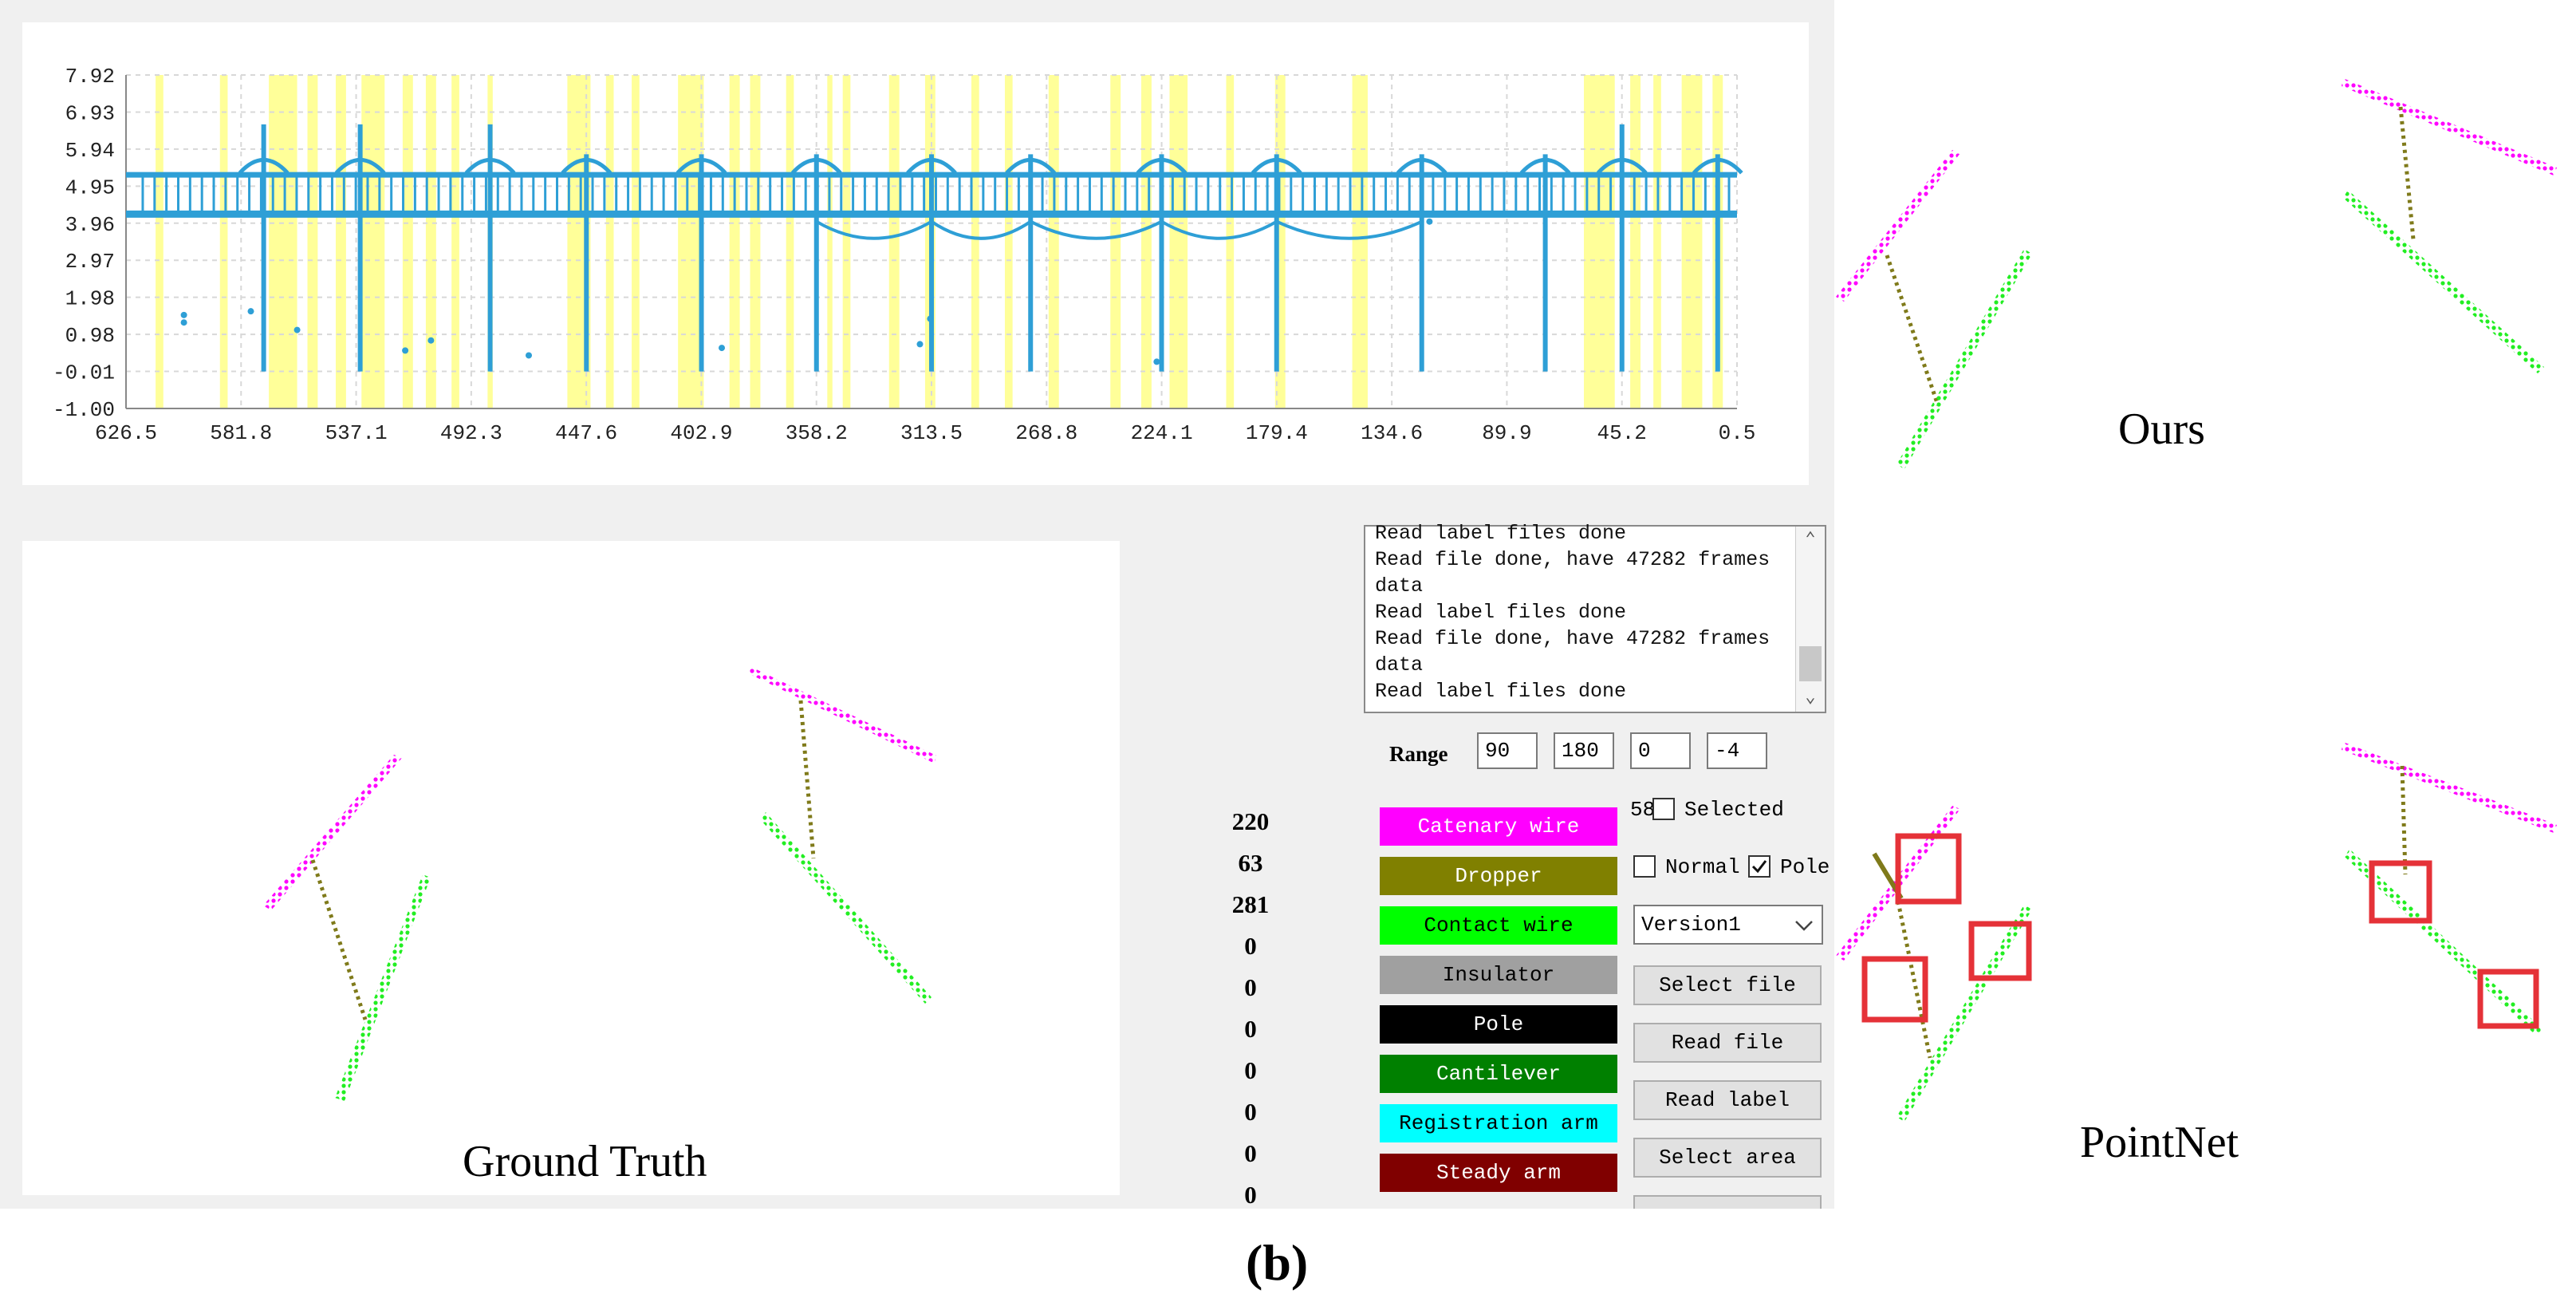 This screenshot has height=1310, width=2576. I want to click on y-tick-label: -1.00, so click(84, 410).